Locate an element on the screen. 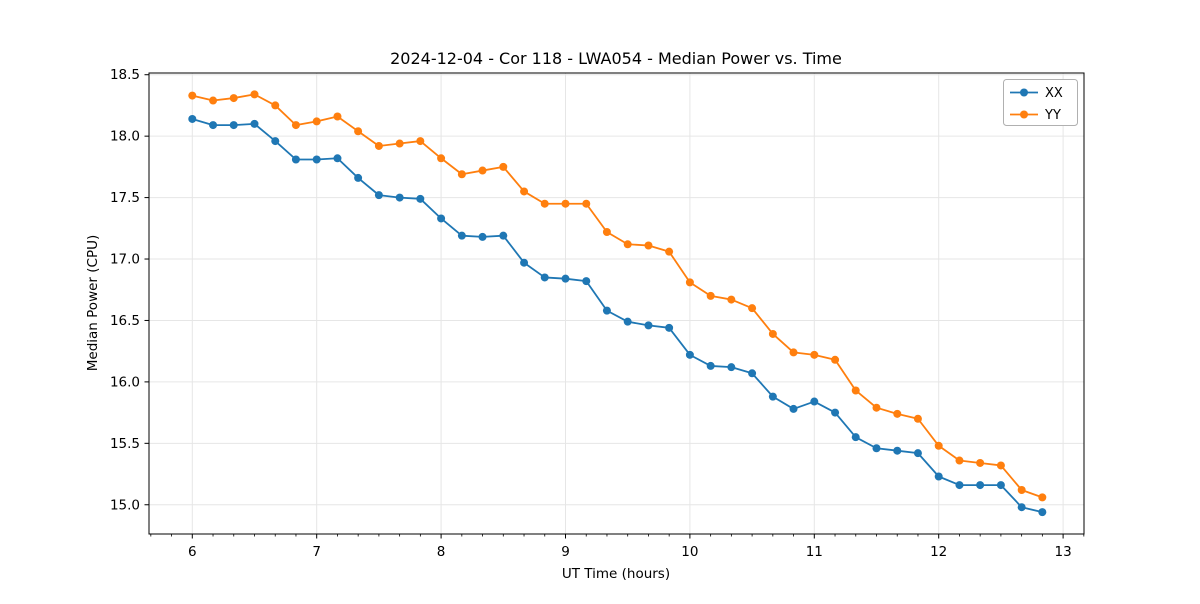 This screenshot has width=1200, height=604. x-tick-label: 13 is located at coordinates (1063, 552).